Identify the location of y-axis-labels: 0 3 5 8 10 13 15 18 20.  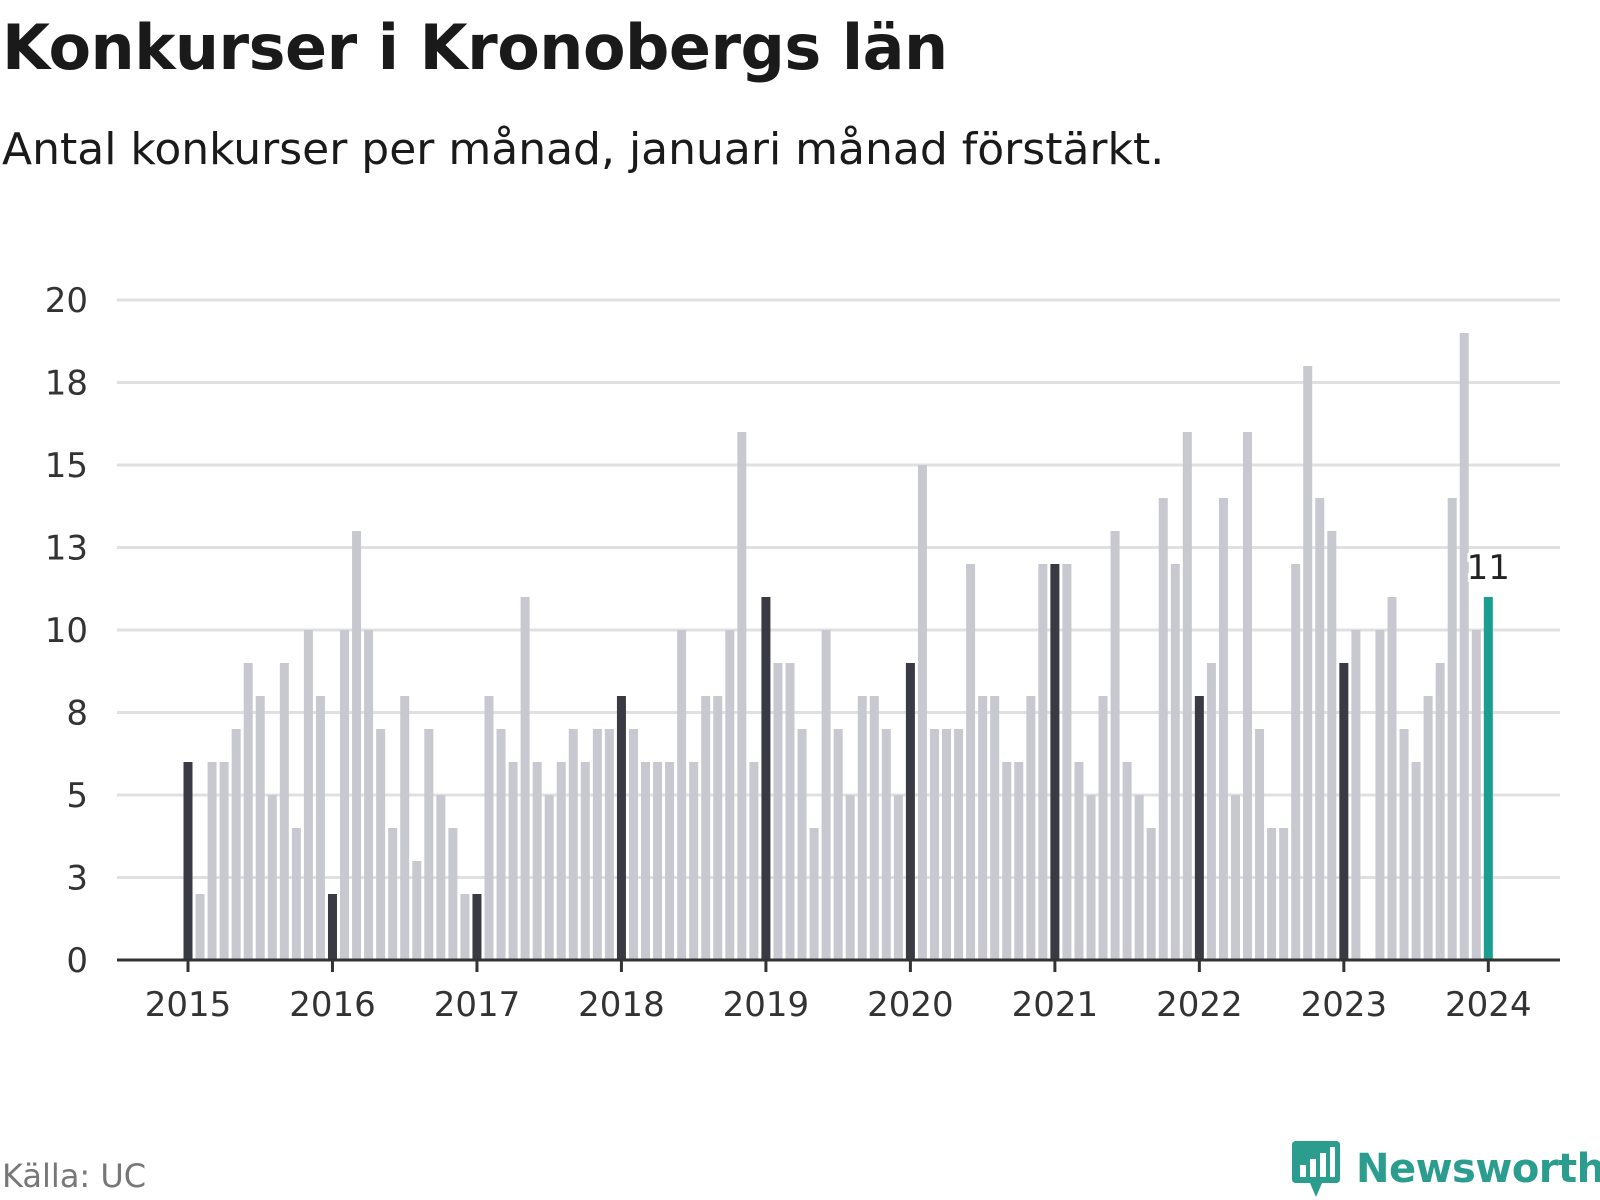
(66, 631).